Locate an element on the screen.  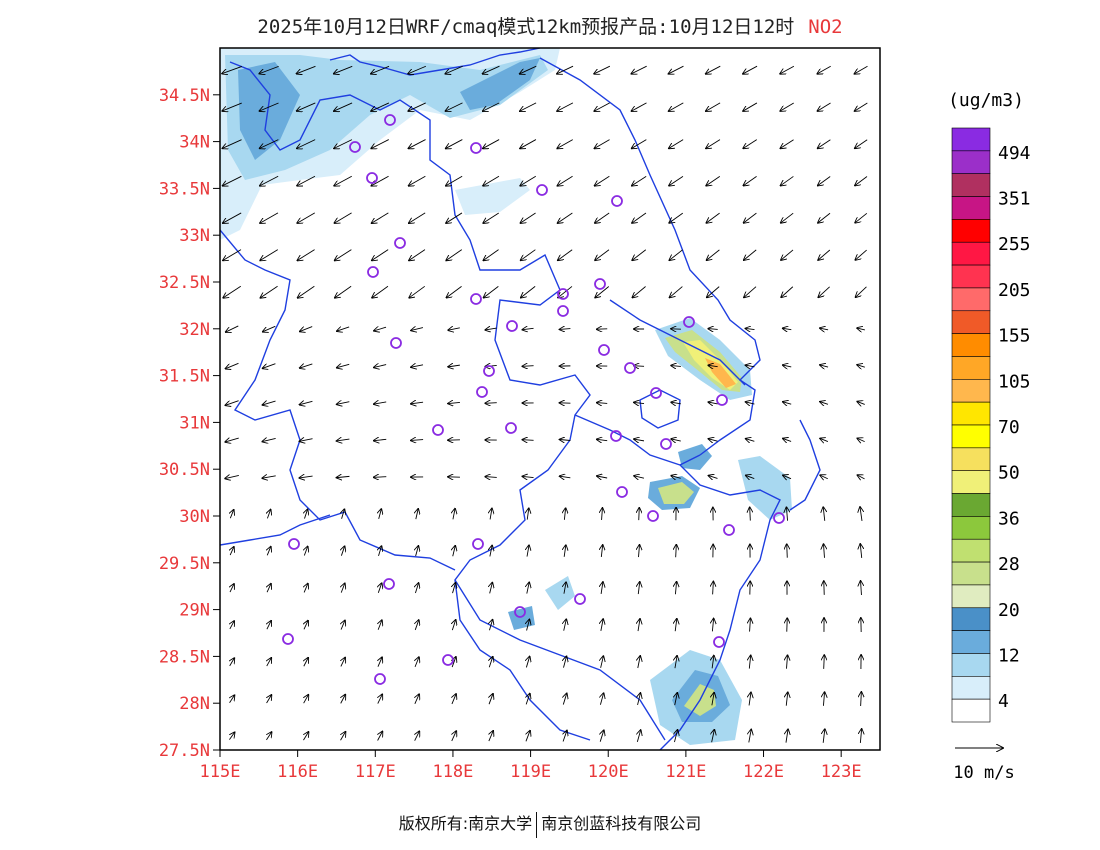
copyright-left: 版权所有:南京大学 is located at coordinates (465, 823).